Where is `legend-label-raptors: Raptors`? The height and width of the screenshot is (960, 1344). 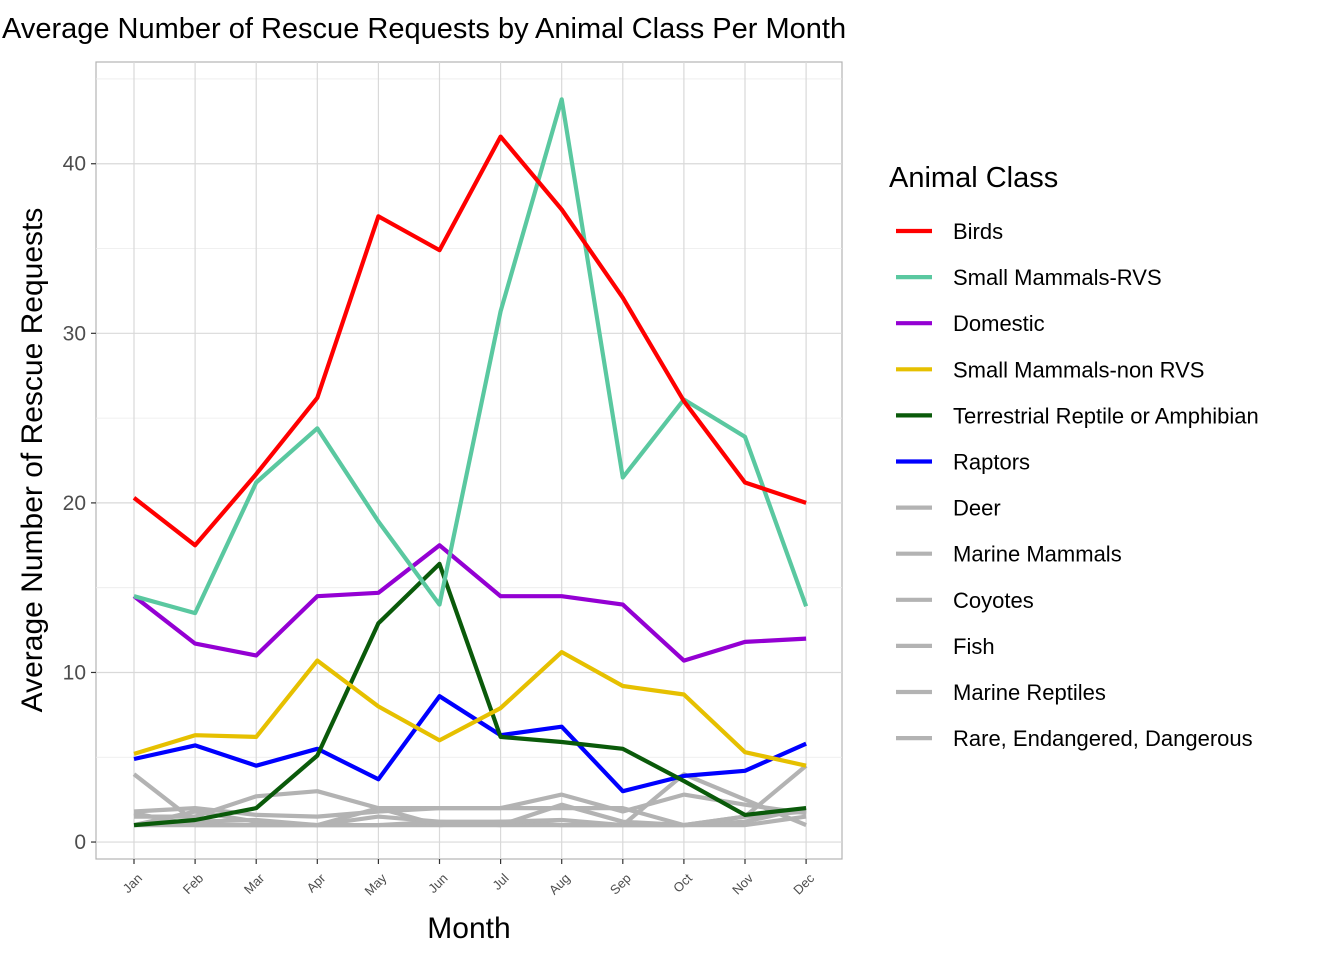 legend-label-raptors: Raptors is located at coordinates (991, 462).